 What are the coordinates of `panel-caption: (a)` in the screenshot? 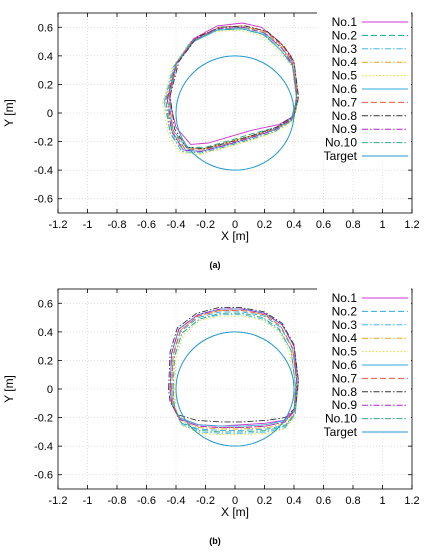 It's located at (215, 265).